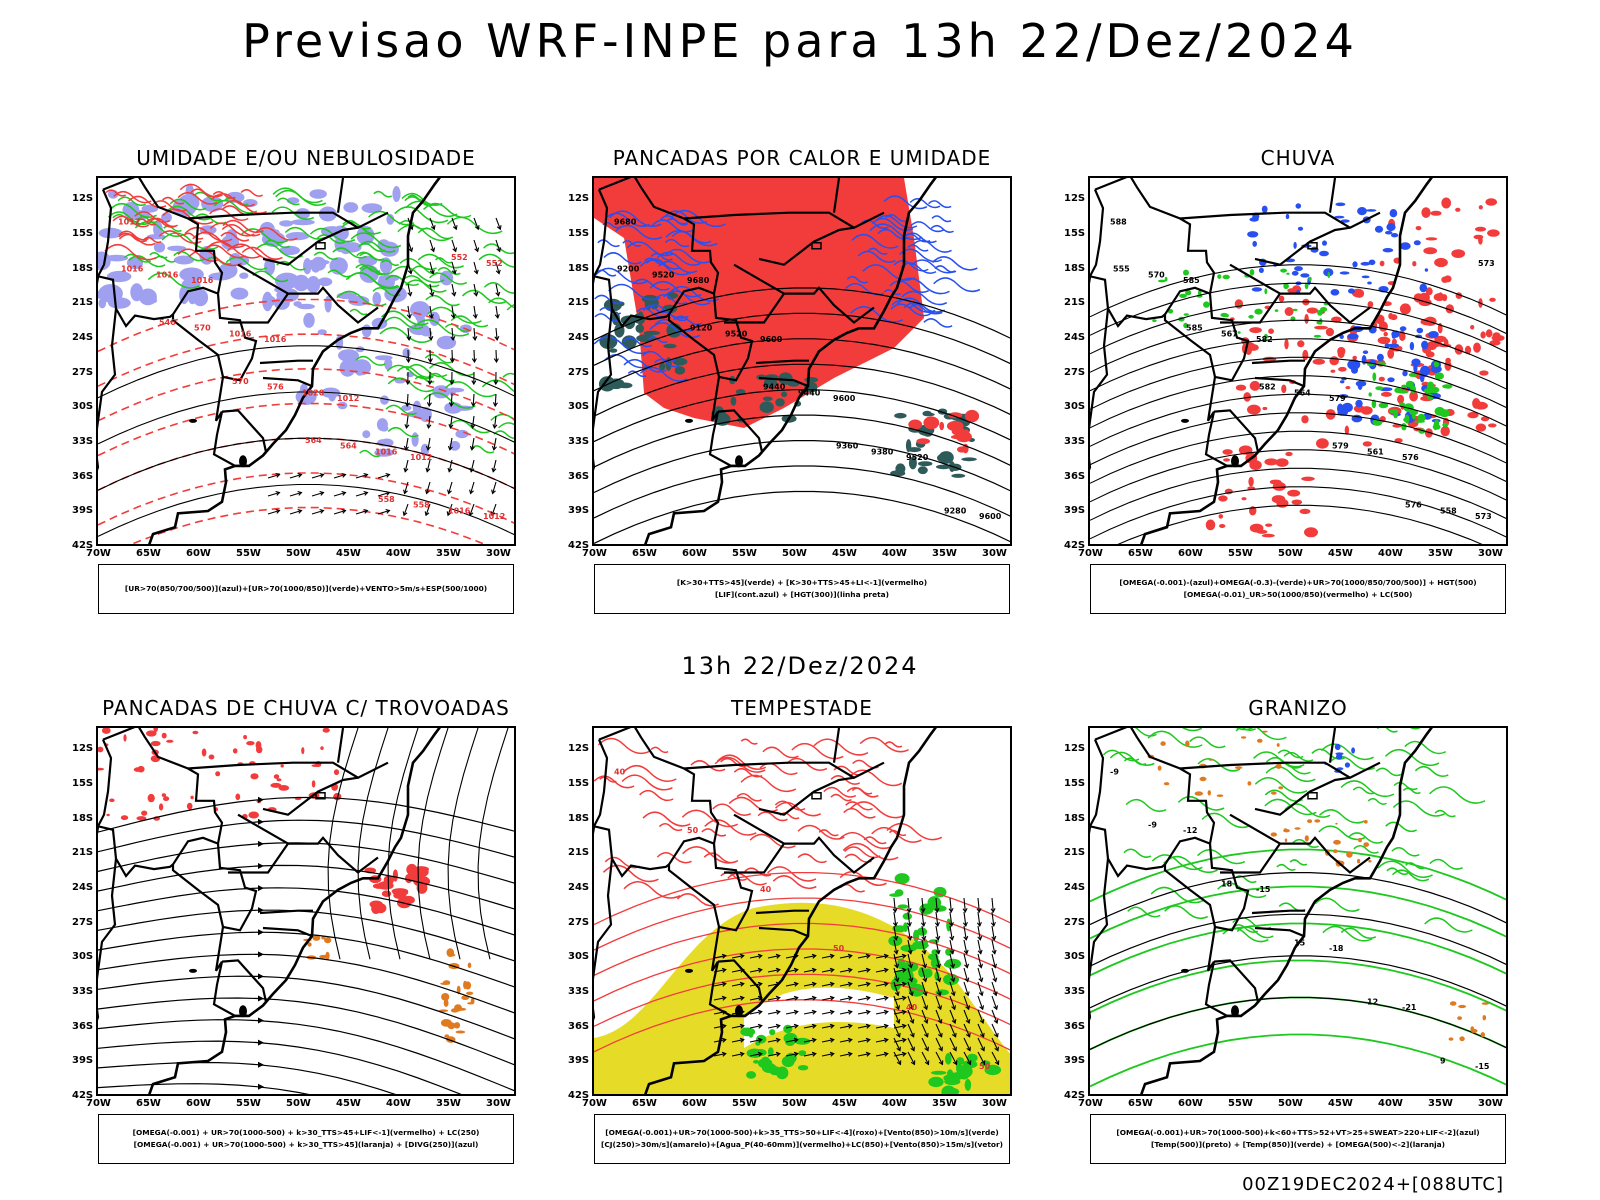  I want to click on weather-map: 40 50 40 50 40 50, so click(802, 911).